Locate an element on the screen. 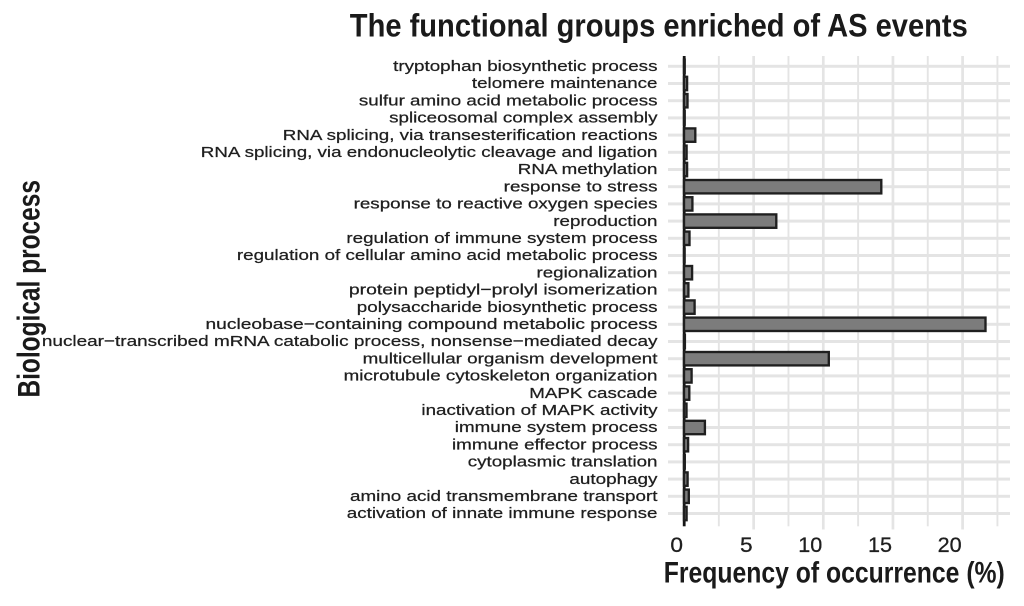 The height and width of the screenshot is (606, 1024). svg-text: immune system process is located at coordinates (556, 427).